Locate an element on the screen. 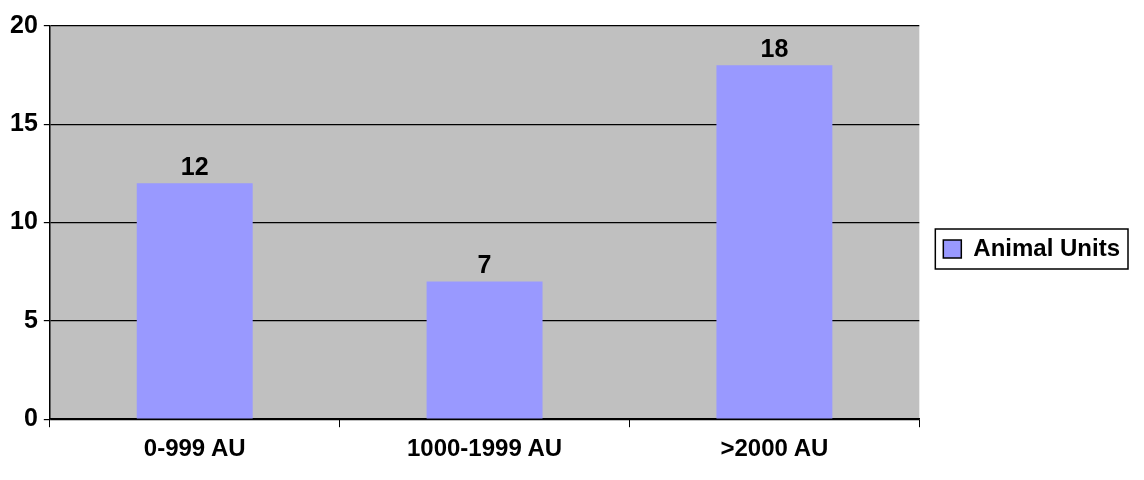 The width and height of the screenshot is (1144, 480). y-tick-label: 20 is located at coordinates (24, 23).